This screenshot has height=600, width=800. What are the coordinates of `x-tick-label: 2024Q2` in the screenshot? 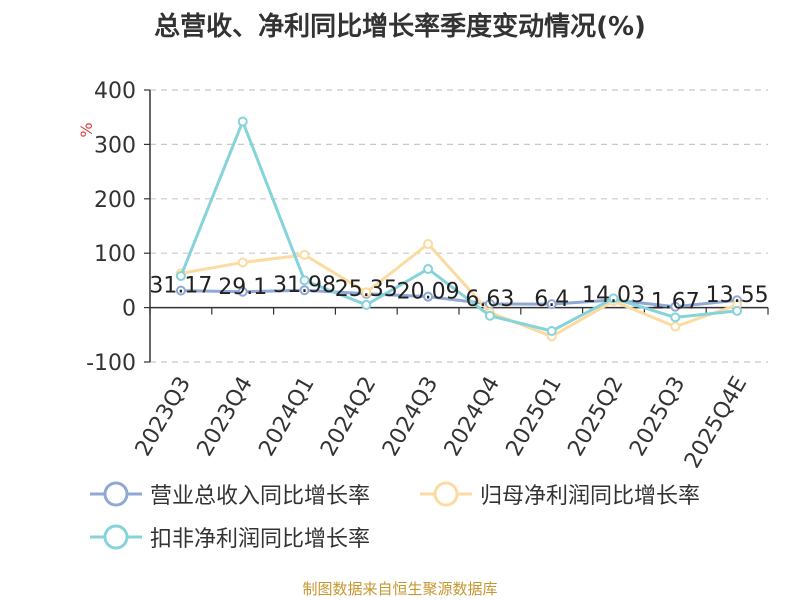 It's located at (348, 417).